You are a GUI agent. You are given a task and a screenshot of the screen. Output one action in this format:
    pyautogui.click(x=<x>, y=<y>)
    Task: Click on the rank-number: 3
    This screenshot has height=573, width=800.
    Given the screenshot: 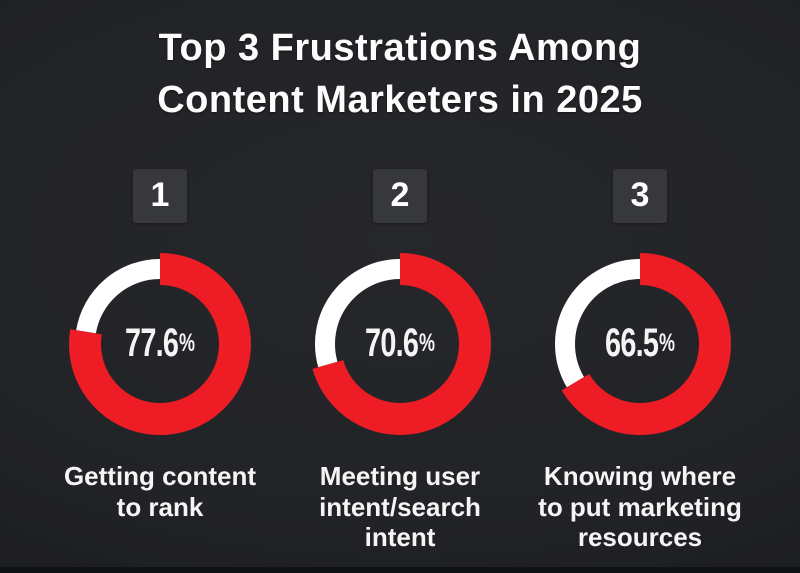 What is the action you would take?
    pyautogui.click(x=640, y=195)
    